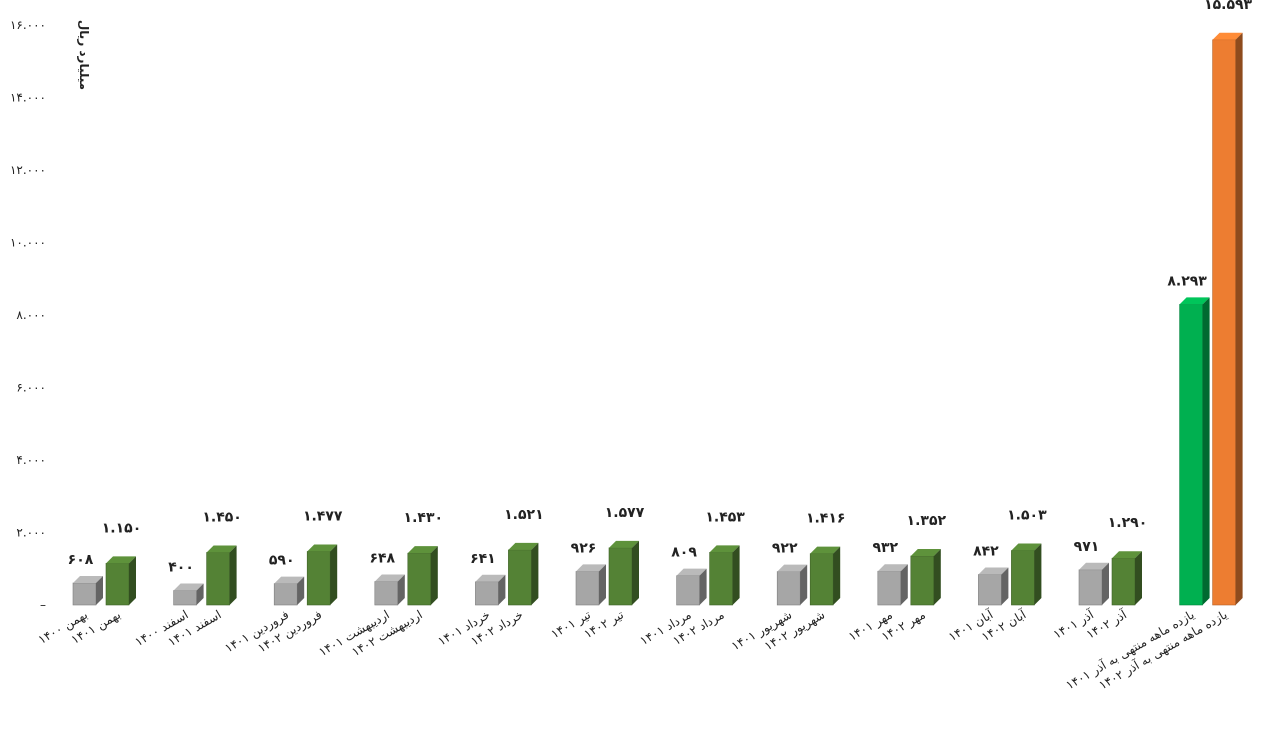 This screenshot has height=744, width=1271. I want to click on data-label: ۸.۲۹۳, so click(1187, 281).